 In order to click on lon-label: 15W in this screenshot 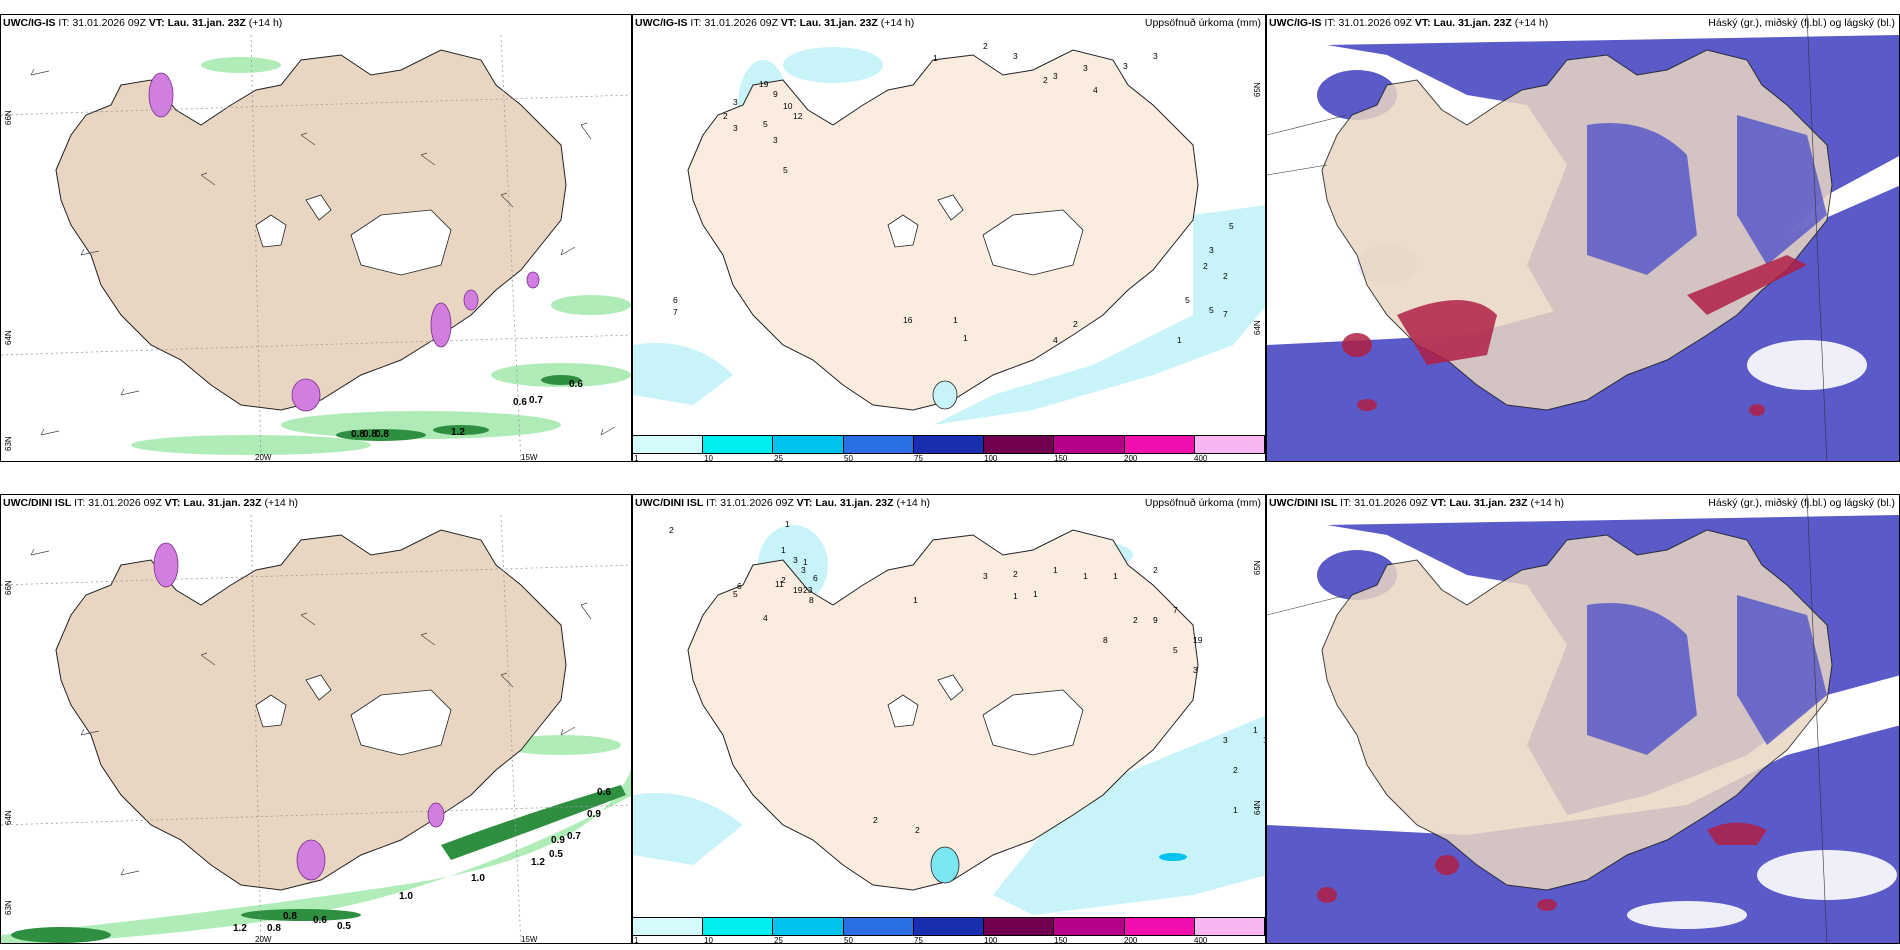, I will do `click(529, 457)`.